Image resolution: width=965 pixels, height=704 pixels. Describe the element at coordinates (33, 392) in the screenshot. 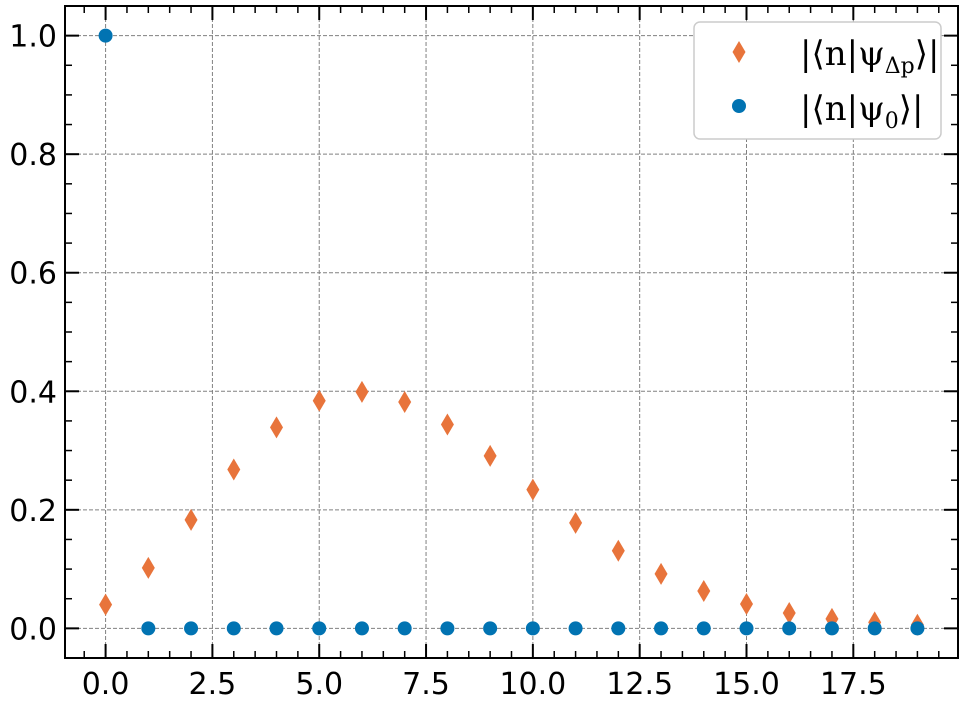

I see `y-tick-label: 0.4` at that location.